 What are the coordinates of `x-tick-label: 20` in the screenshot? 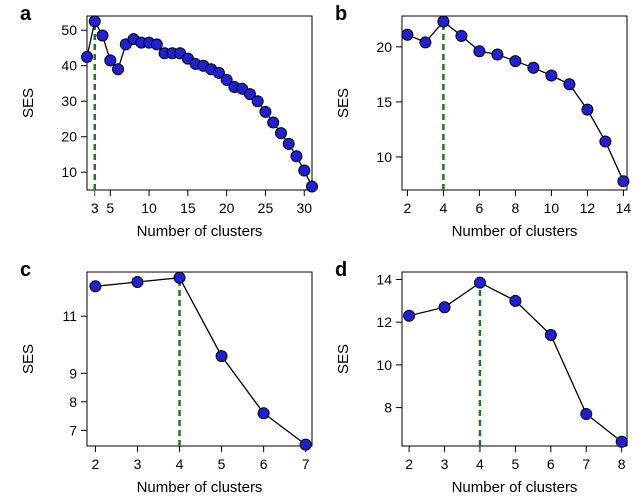 It's located at (227, 208).